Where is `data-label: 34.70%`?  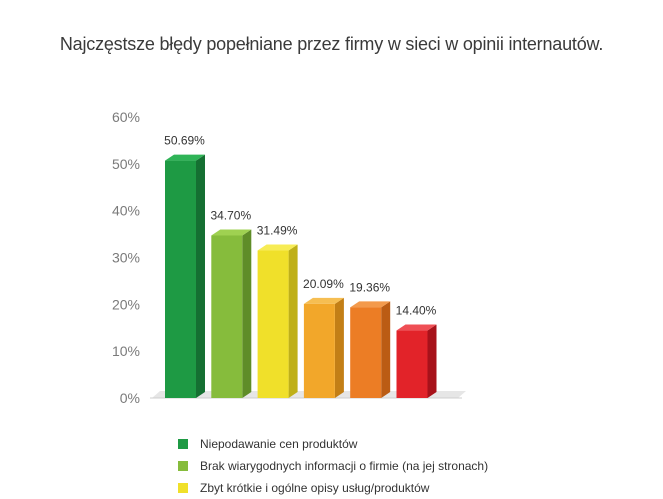 data-label: 34.70% is located at coordinates (230, 215).